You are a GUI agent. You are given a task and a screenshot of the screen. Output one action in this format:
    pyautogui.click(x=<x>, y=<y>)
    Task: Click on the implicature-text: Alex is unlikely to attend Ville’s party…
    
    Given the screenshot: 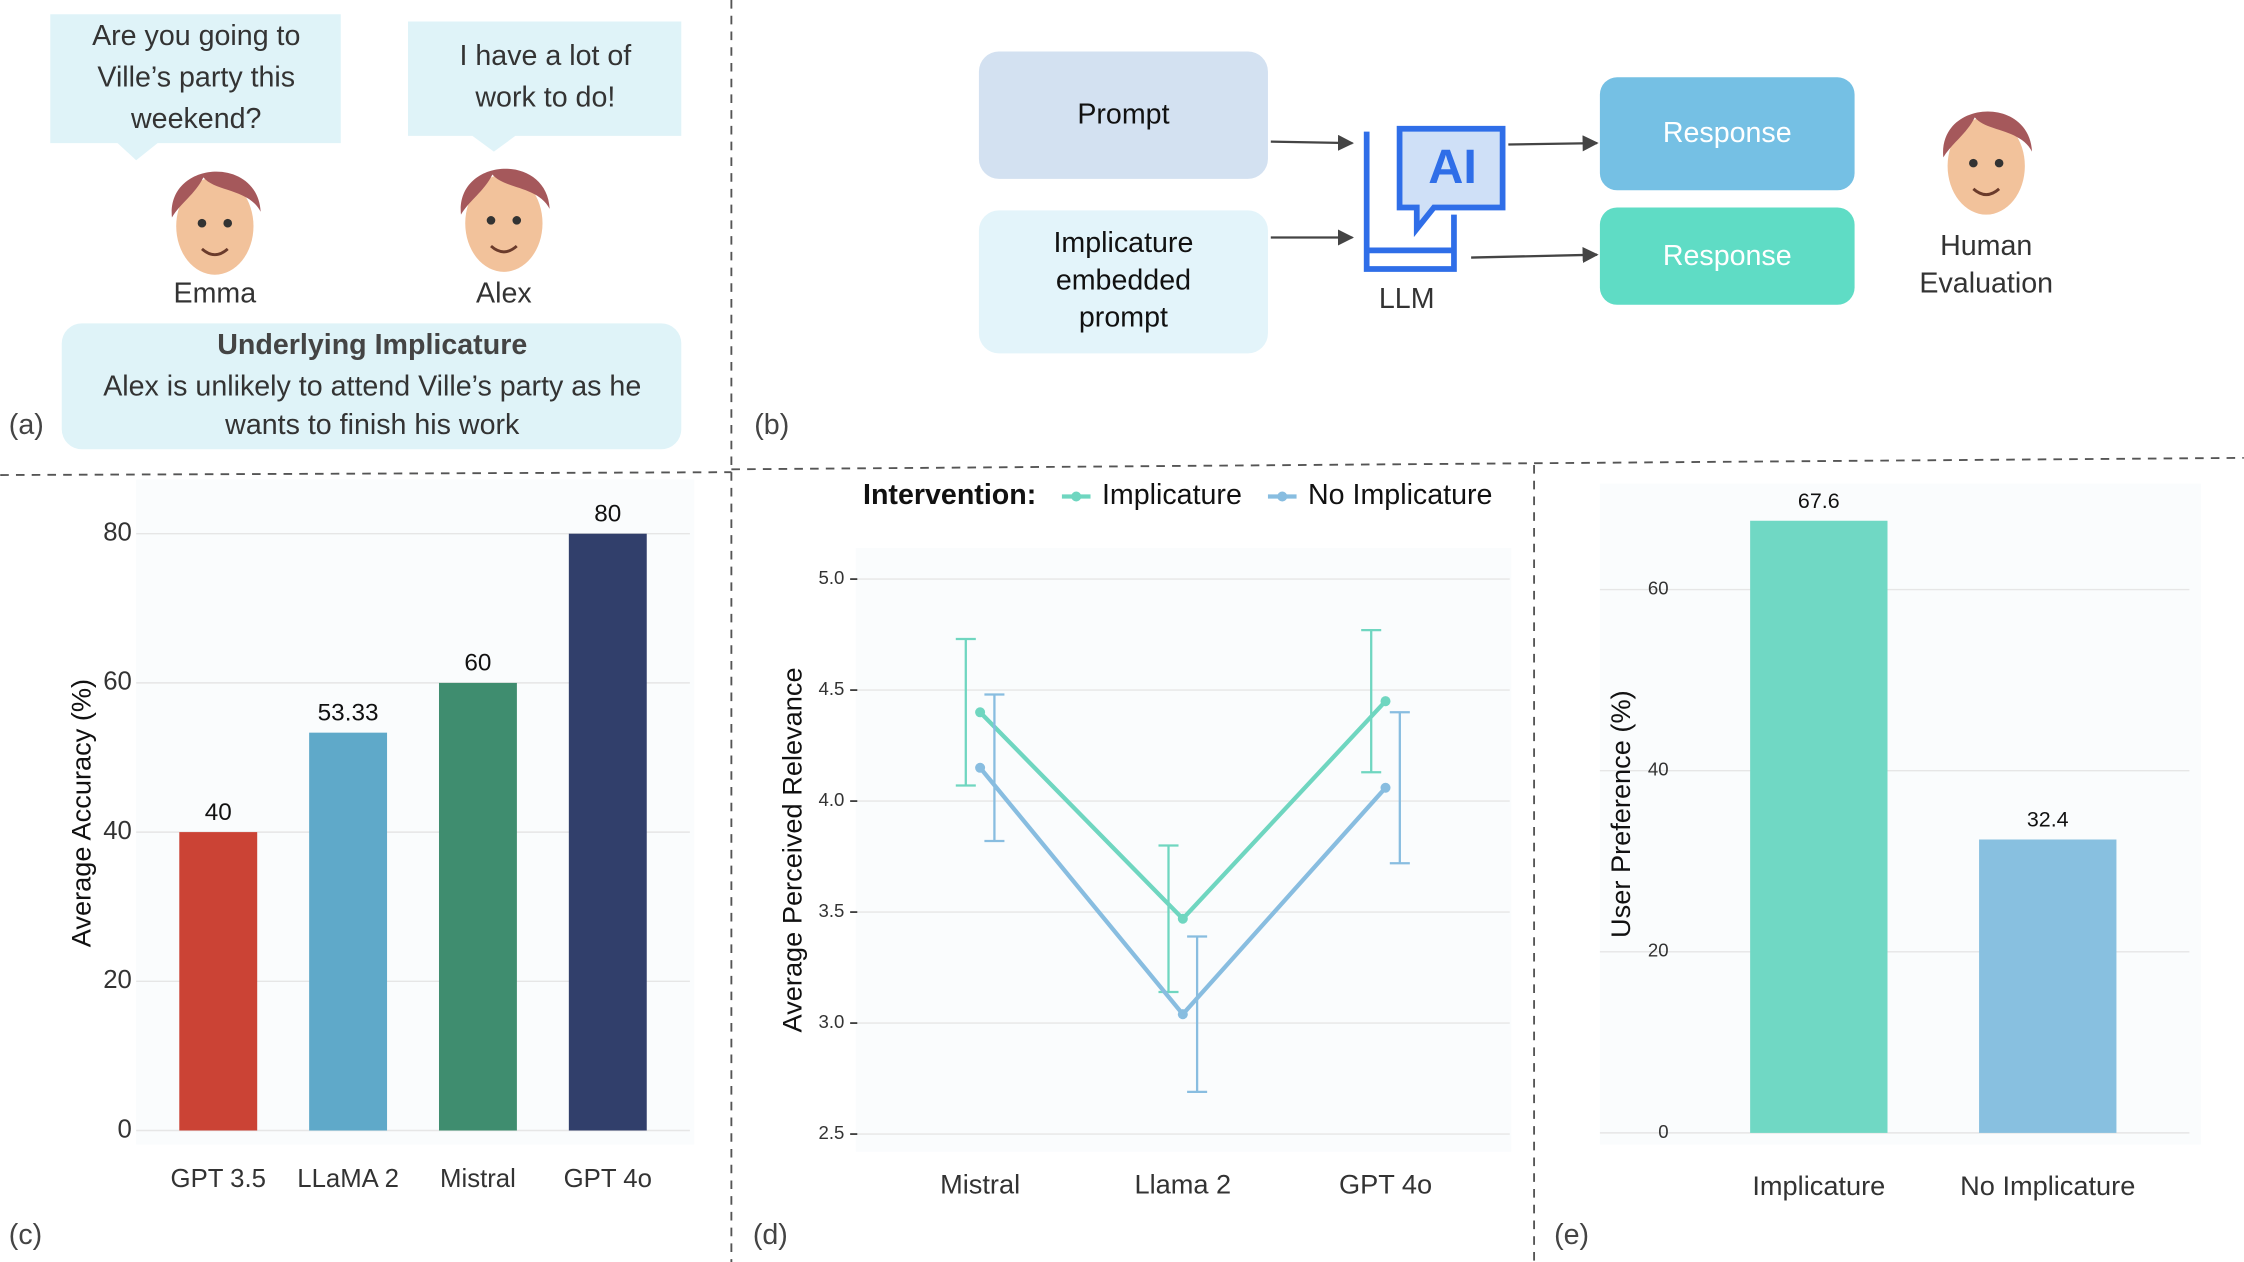 What is the action you would take?
    pyautogui.click(x=372, y=386)
    